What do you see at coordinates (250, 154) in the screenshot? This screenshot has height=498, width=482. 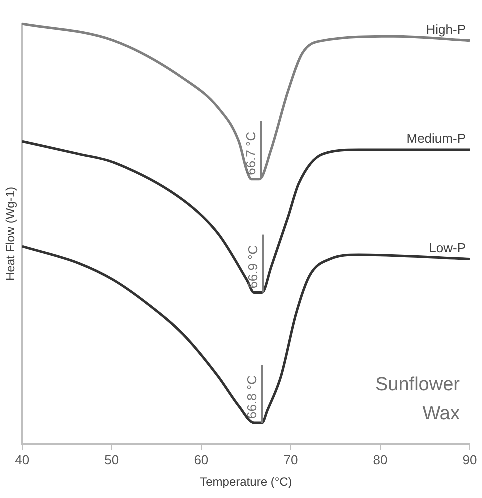 I see `annotation: 66.7 °C` at bounding box center [250, 154].